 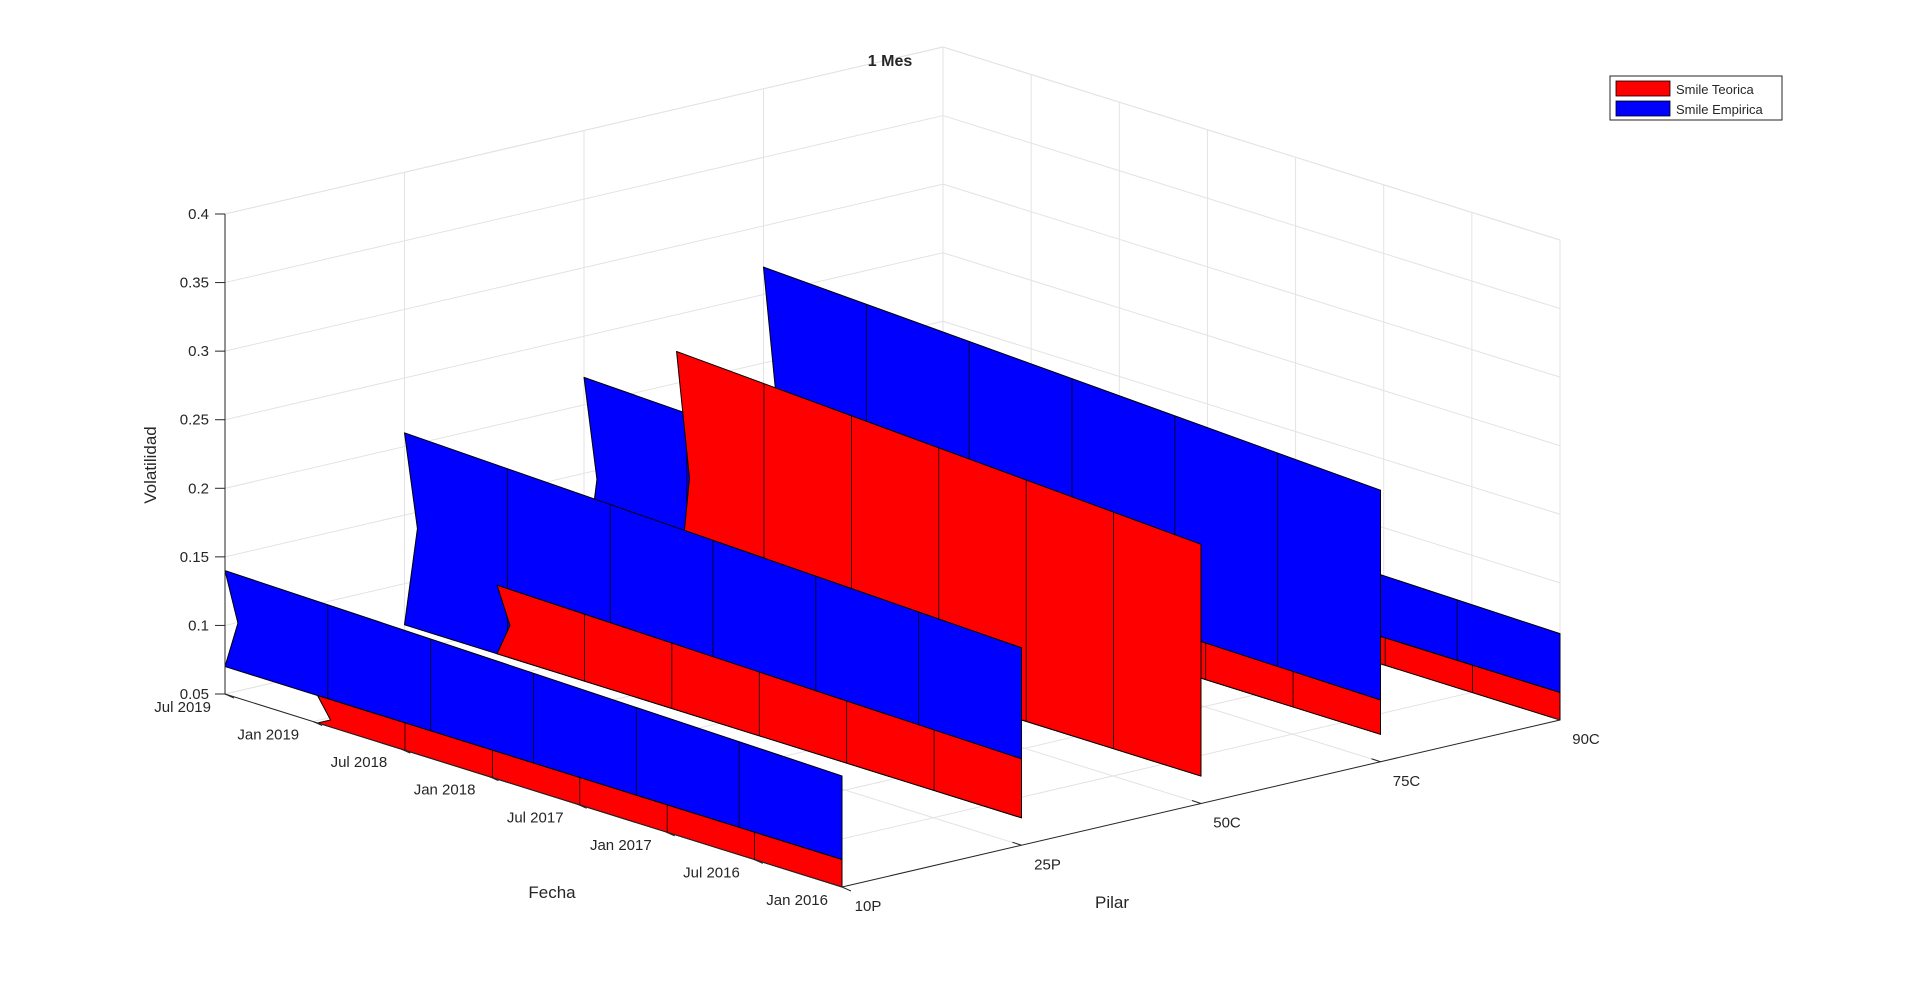 I want to click on z-tick-label: 0.1, so click(x=198, y=625).